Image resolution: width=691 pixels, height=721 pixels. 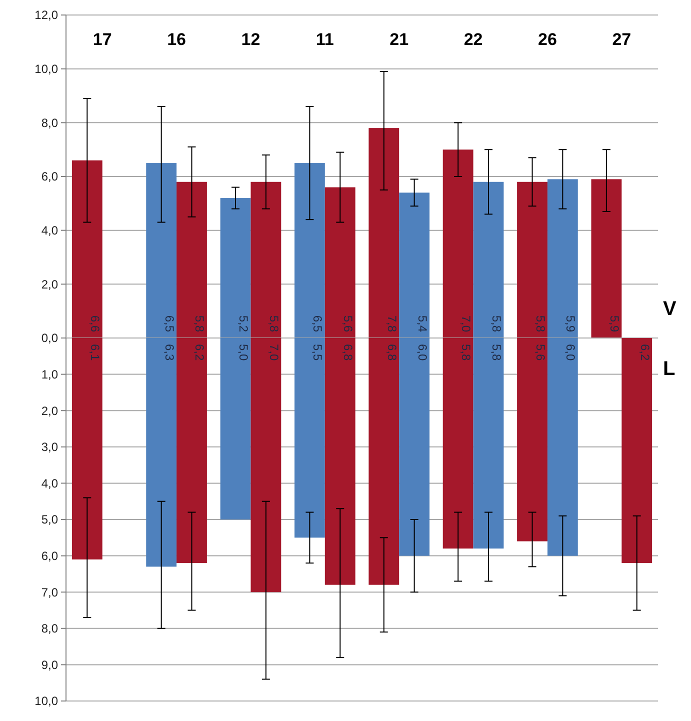 I want to click on y-axis-title: V, so click(x=670, y=309).